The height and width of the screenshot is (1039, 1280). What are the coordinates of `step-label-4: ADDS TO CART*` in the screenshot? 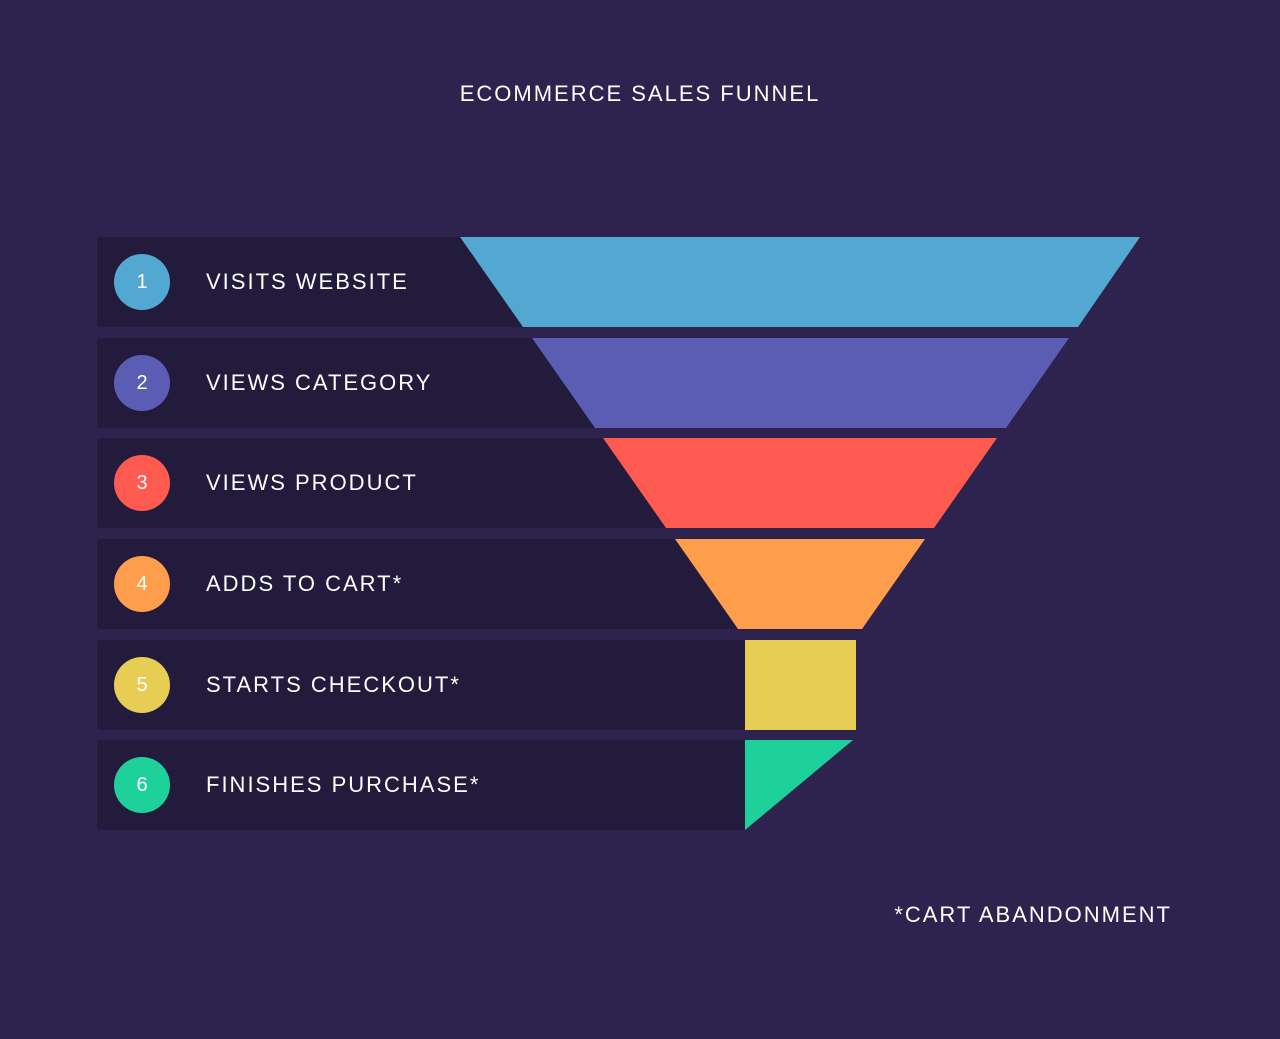 It's located at (305, 583).